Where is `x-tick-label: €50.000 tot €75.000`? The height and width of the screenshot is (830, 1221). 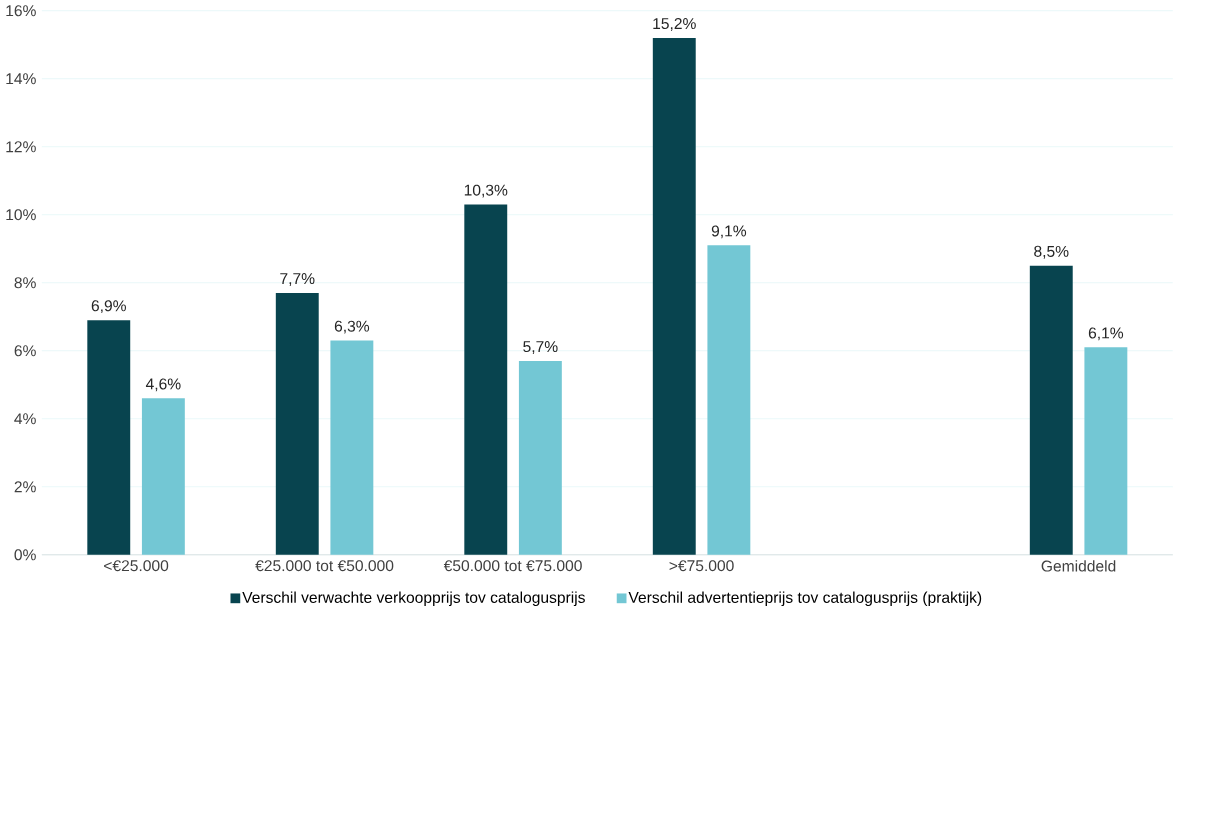 x-tick-label: €50.000 tot €75.000 is located at coordinates (512, 566).